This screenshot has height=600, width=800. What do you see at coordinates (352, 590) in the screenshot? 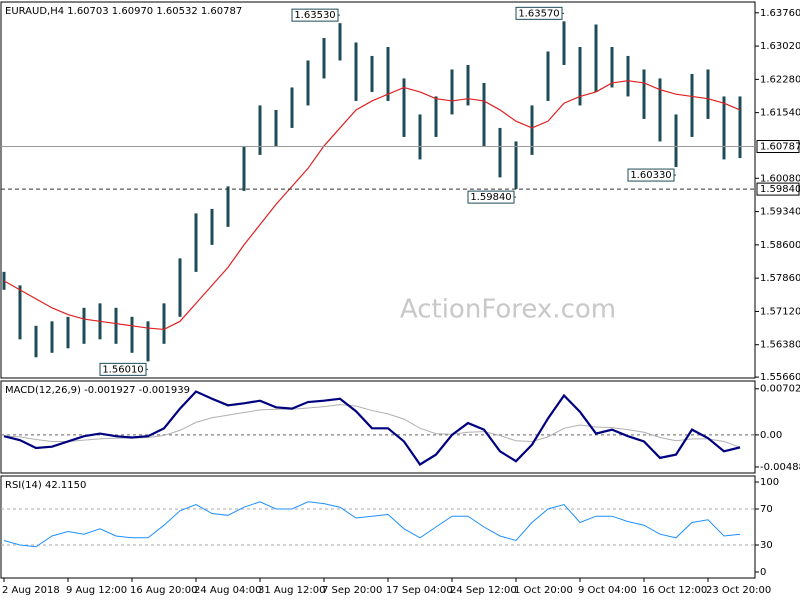
I see `x-tick-label: 7 Sep 20:00` at bounding box center [352, 590].